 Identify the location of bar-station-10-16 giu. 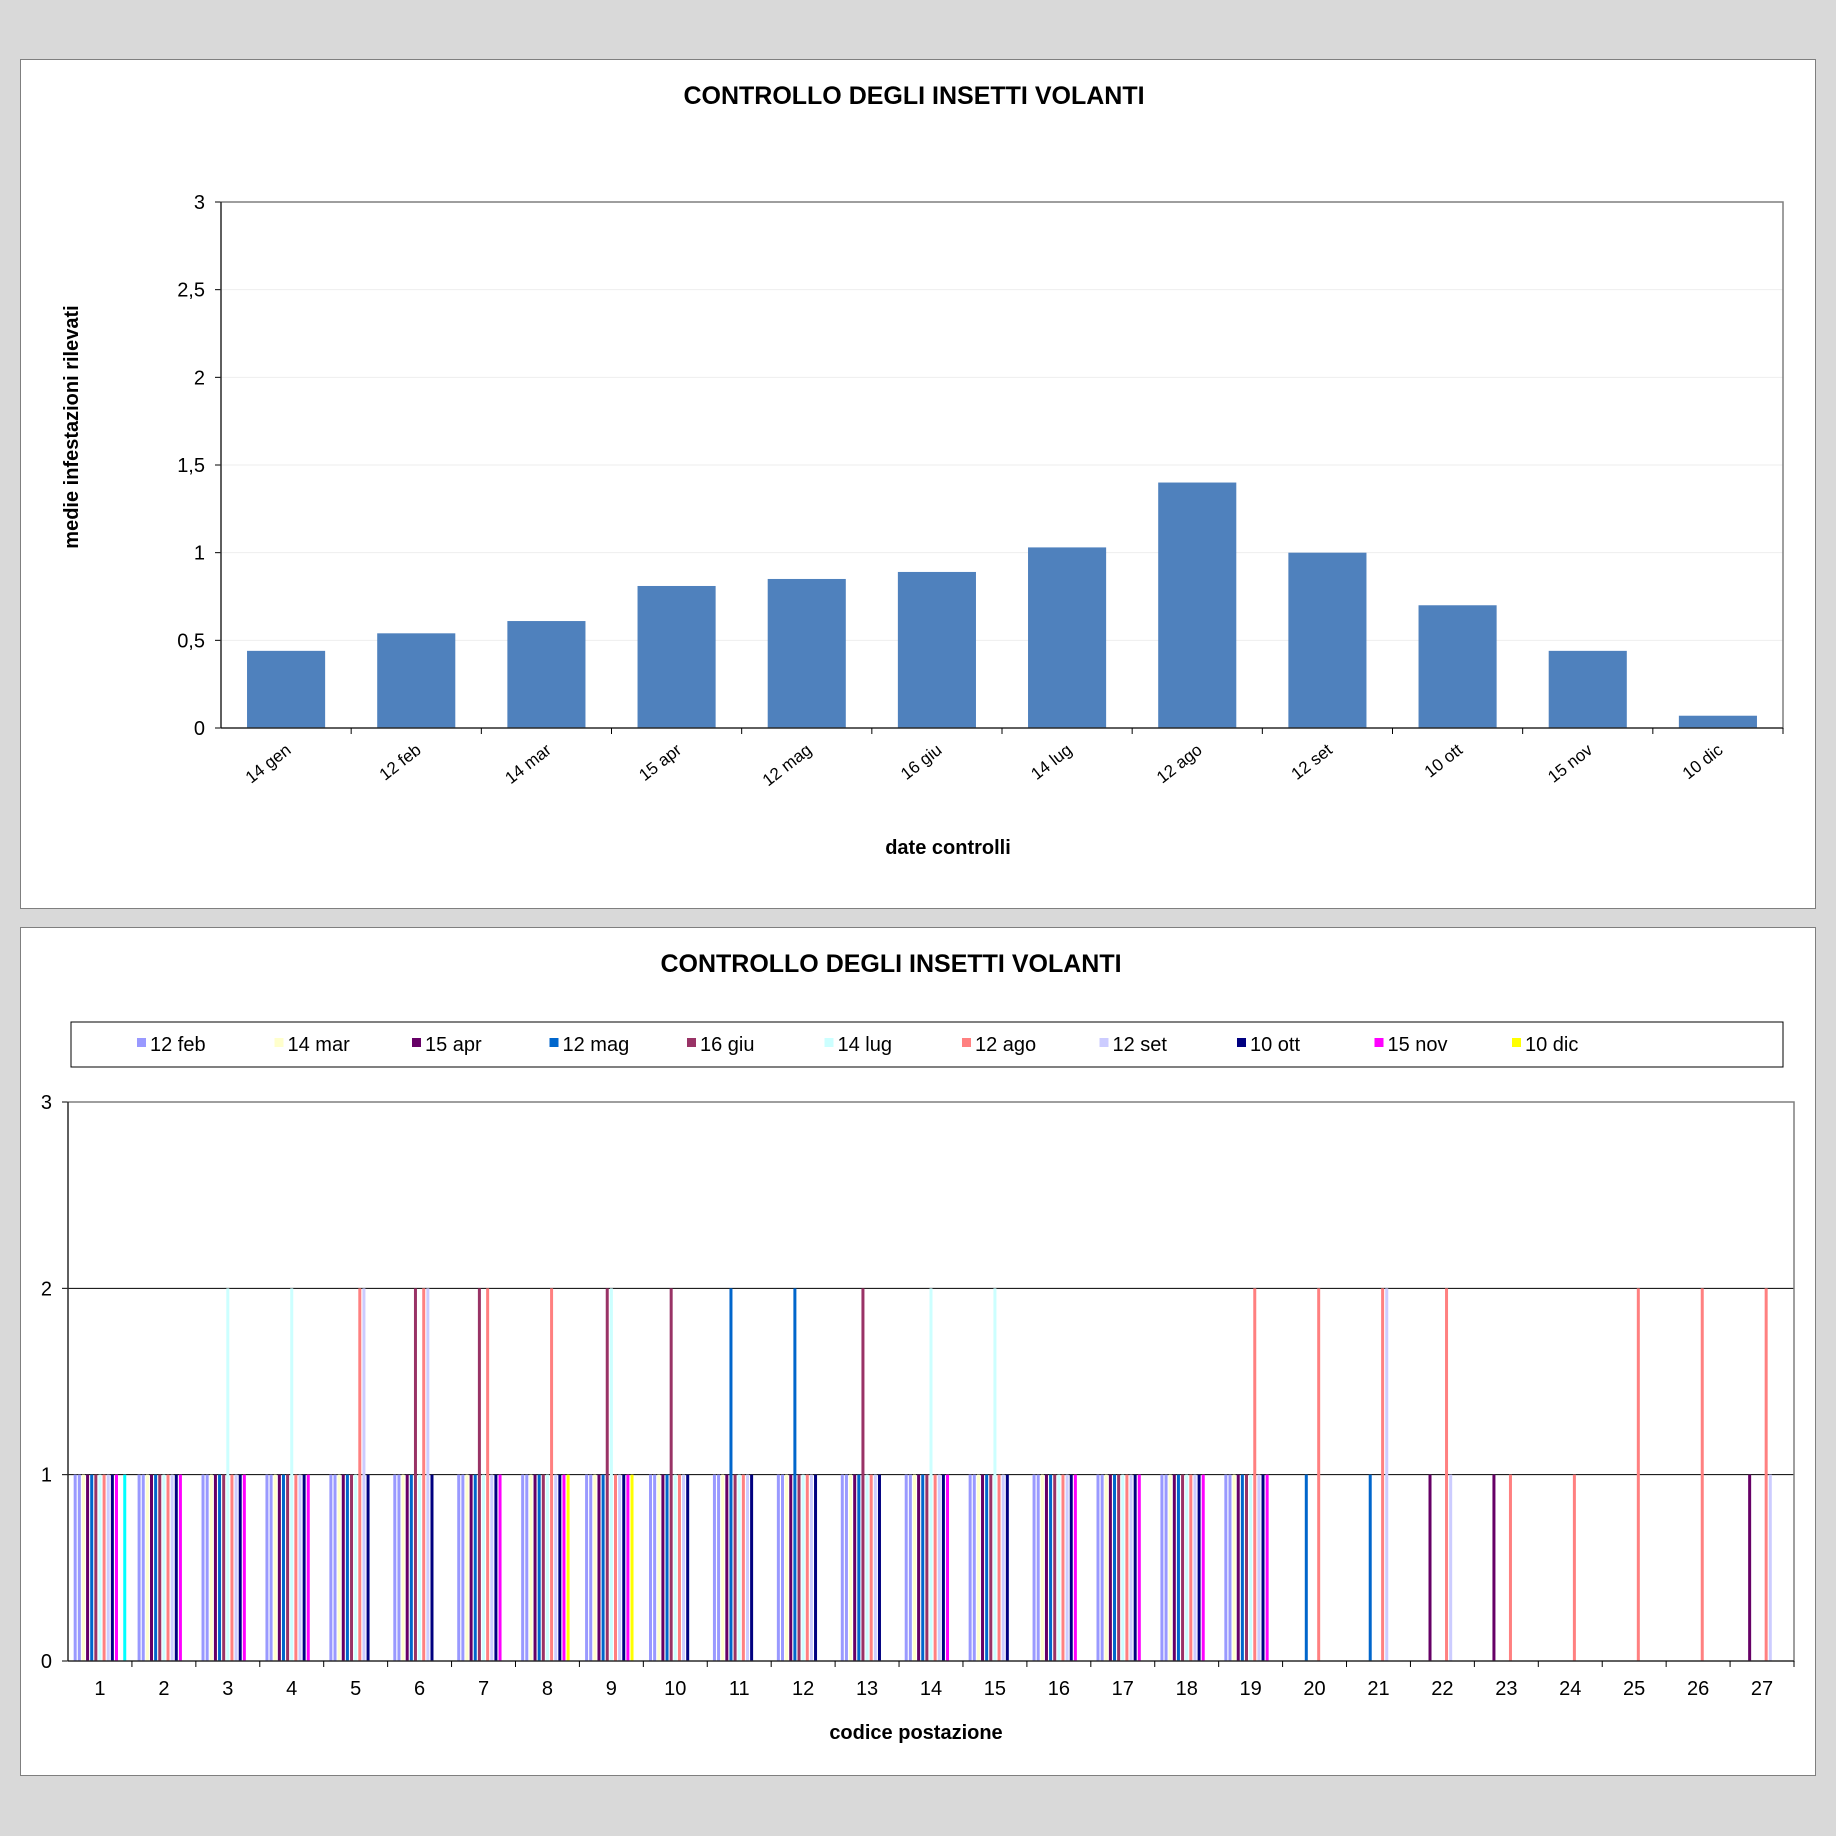
(671, 1474).